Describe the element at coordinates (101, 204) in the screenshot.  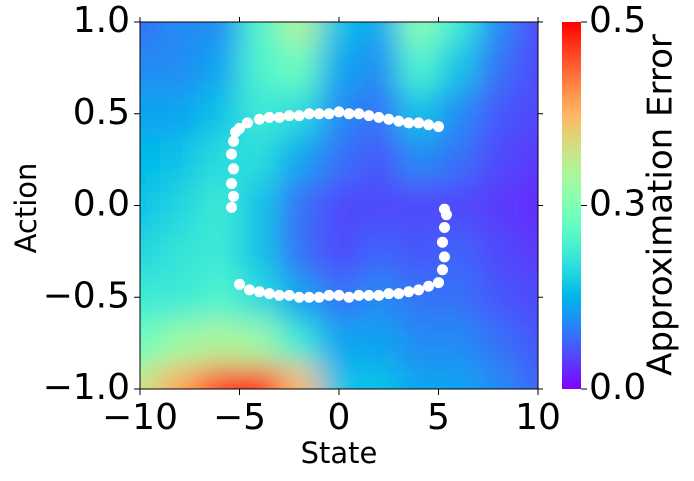
I see `y-tick-label: 0.0` at that location.